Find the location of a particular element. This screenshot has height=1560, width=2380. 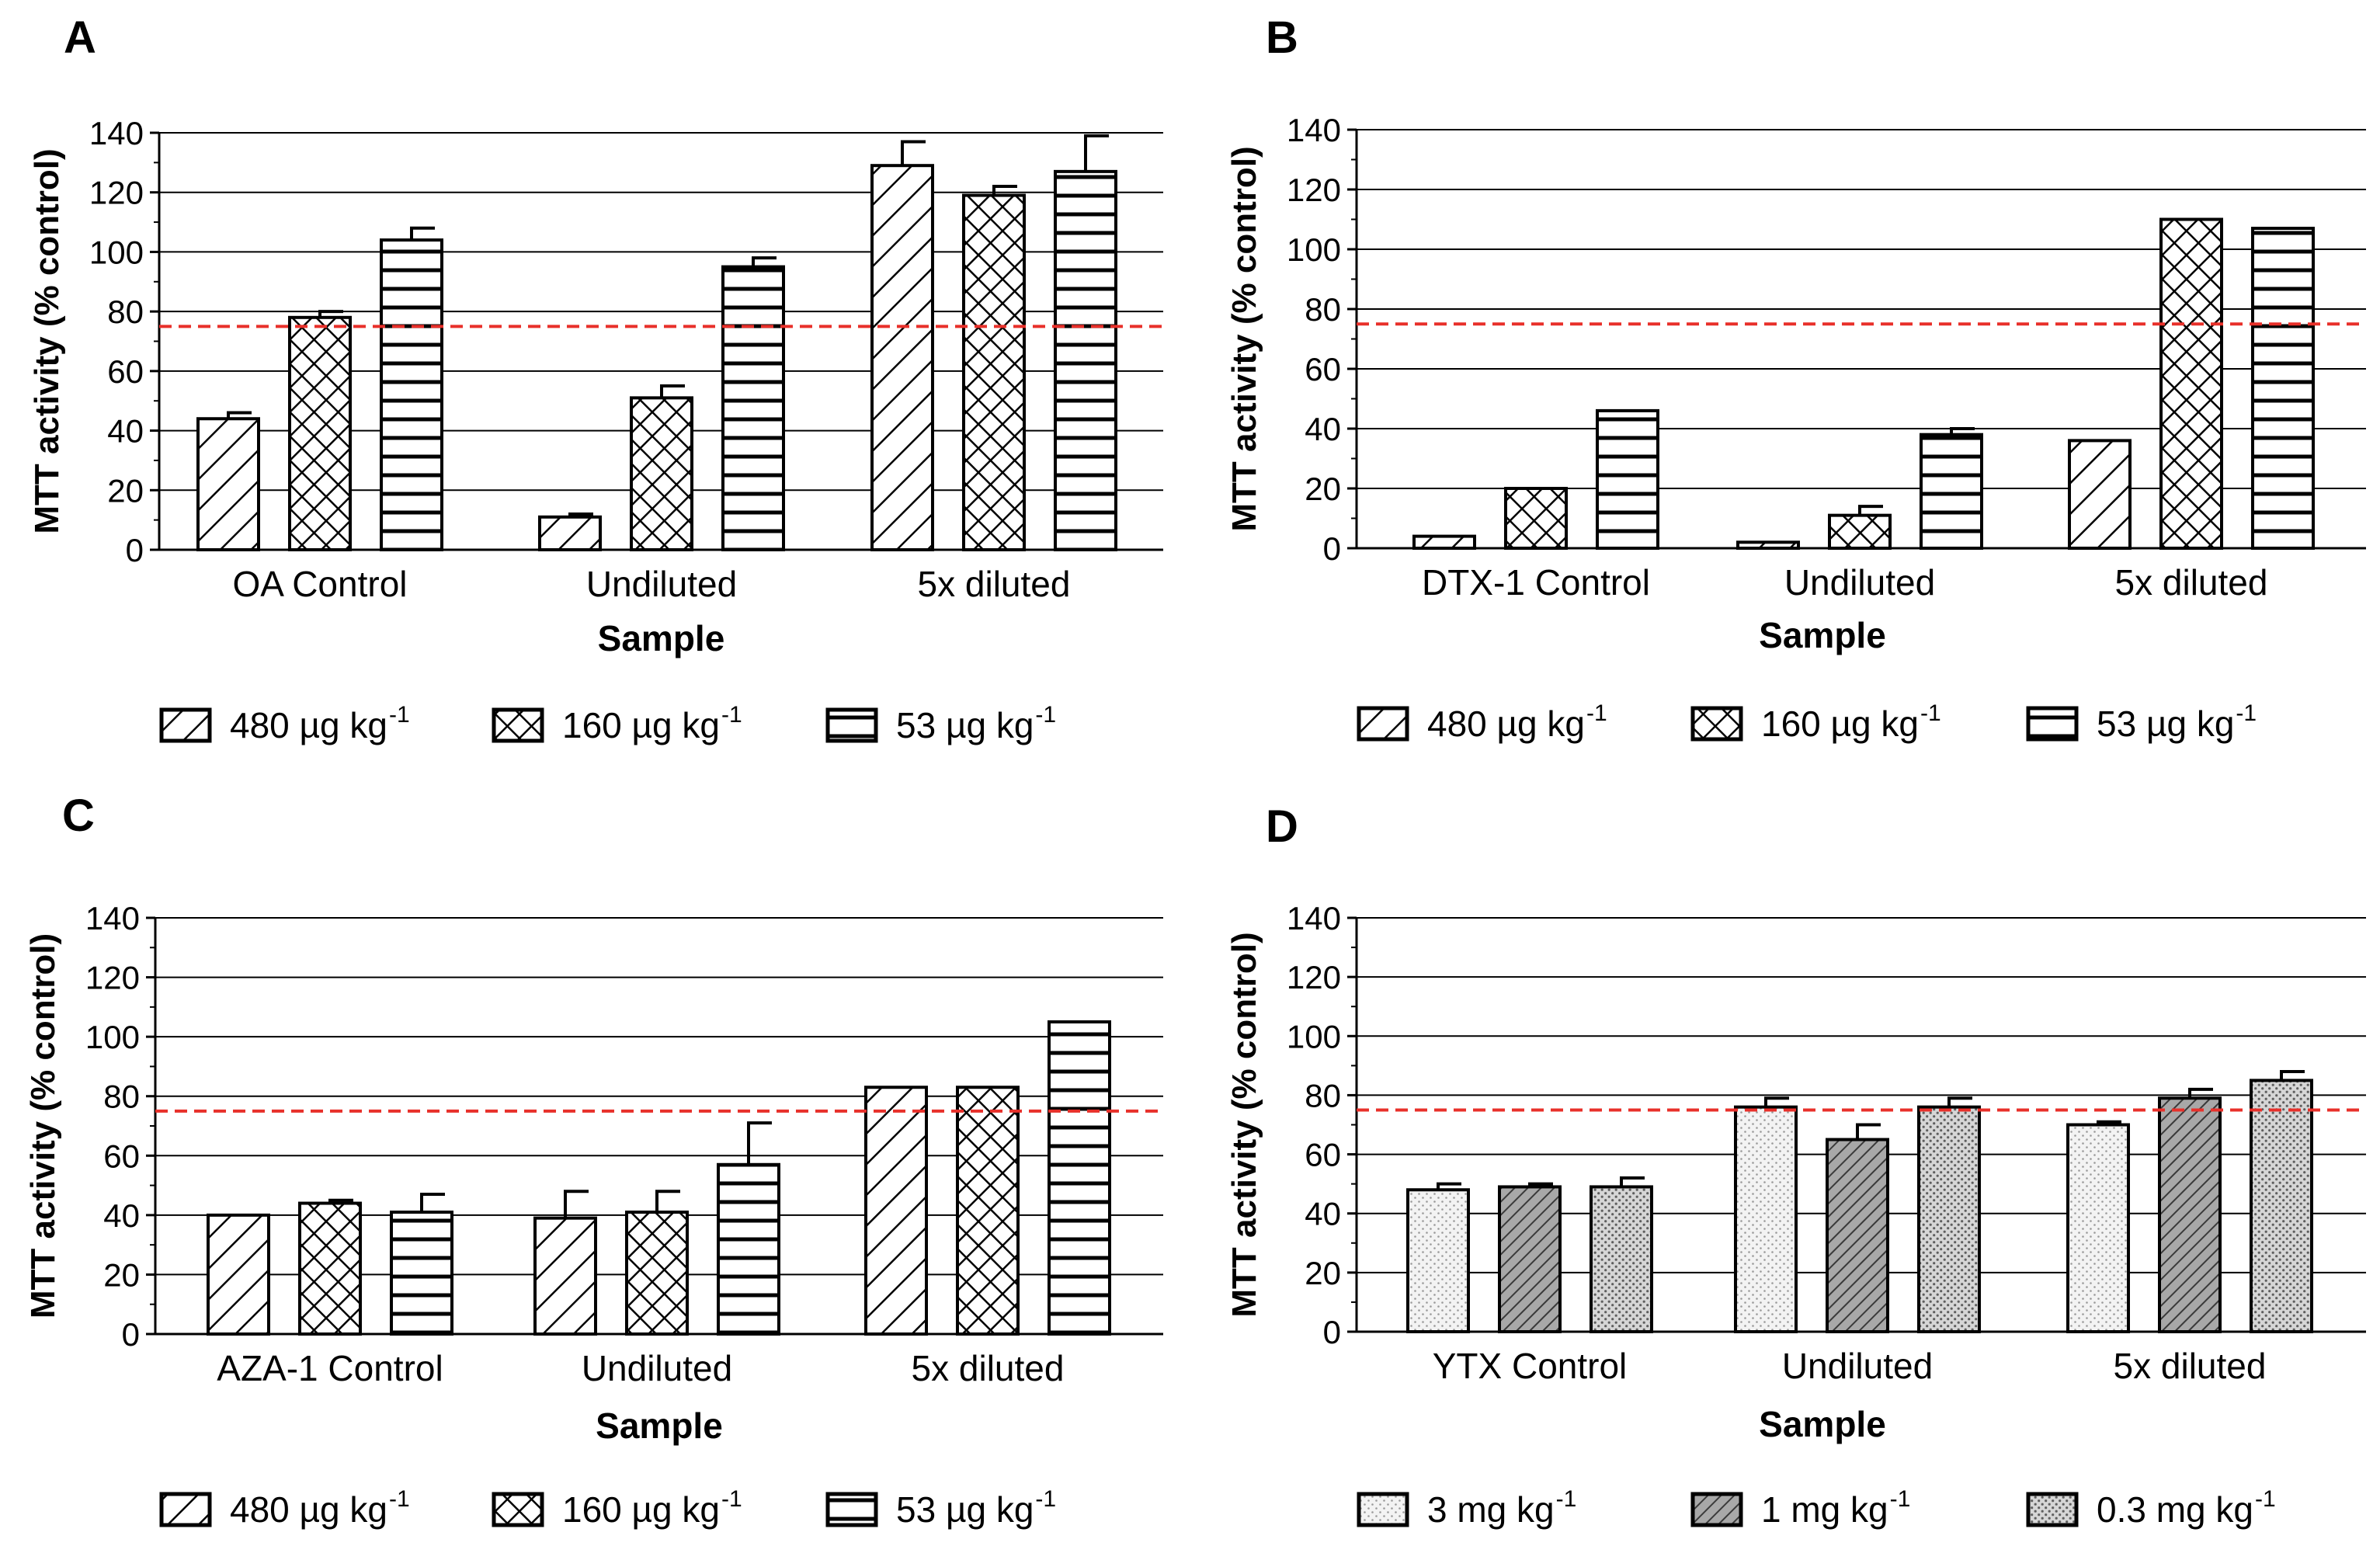

legend-swatch-lightdots is located at coordinates (1383, 1509).